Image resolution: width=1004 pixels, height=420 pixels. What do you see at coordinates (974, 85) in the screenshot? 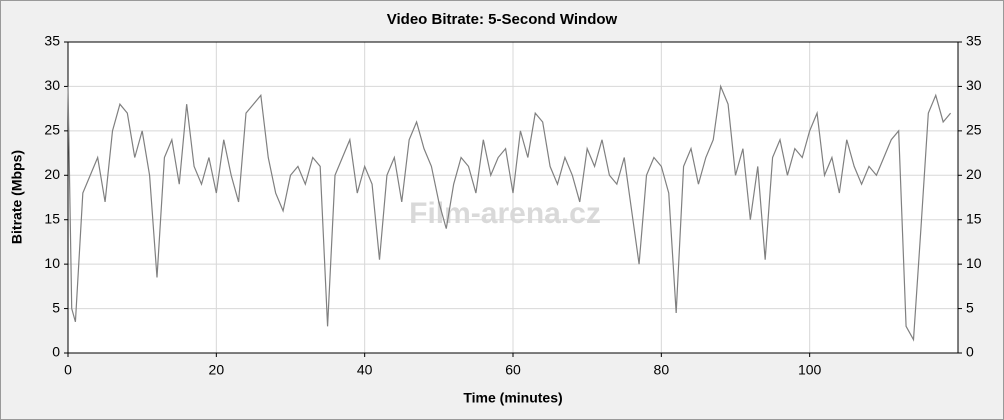
I see `y2-tick-label: 30` at bounding box center [974, 85].